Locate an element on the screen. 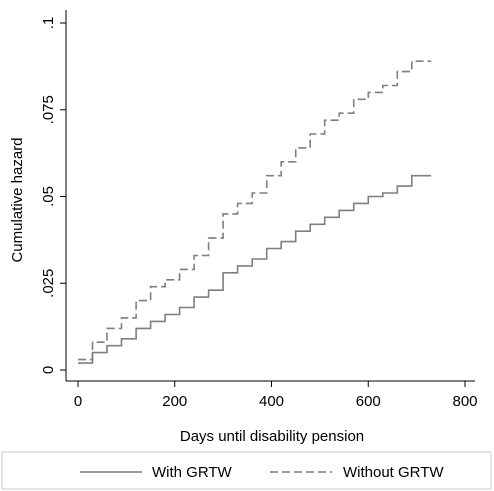  x-tick-label: 200 is located at coordinates (174, 401).